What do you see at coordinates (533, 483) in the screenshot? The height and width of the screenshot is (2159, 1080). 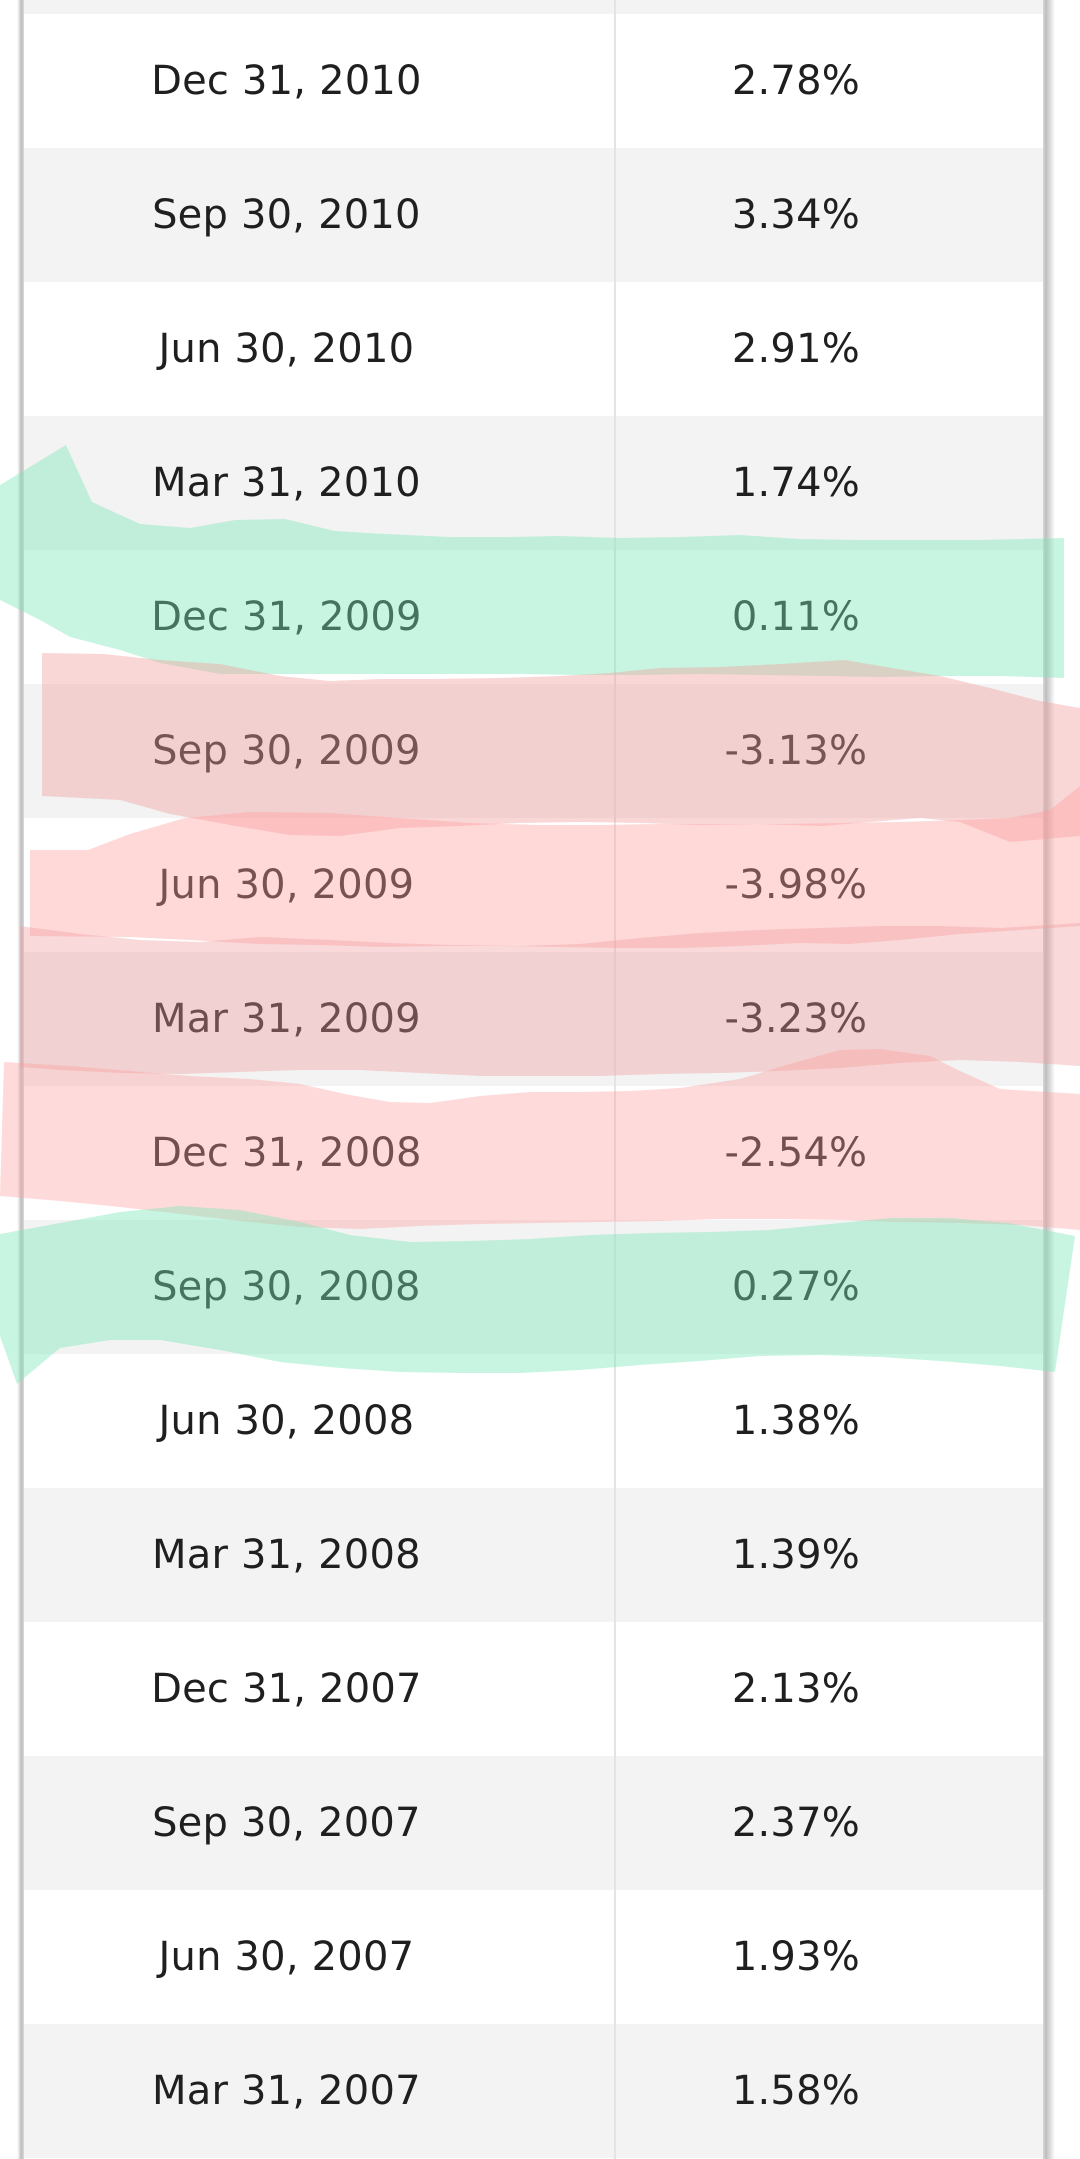 I see `table-row: Mar 31, 2010 1.74%` at bounding box center [533, 483].